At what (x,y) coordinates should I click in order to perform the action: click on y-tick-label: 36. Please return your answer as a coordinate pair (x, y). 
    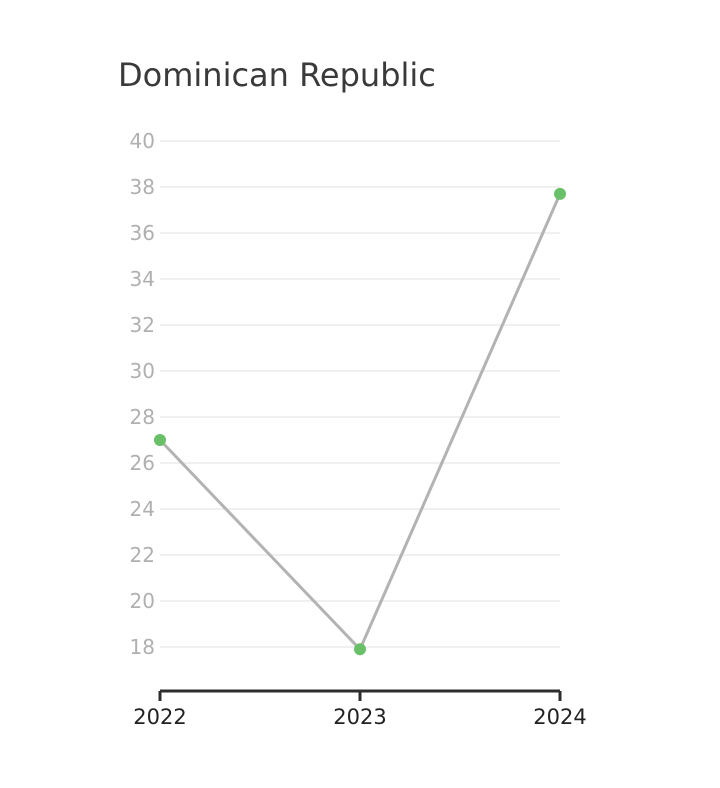
    Looking at the image, I should click on (142, 233).